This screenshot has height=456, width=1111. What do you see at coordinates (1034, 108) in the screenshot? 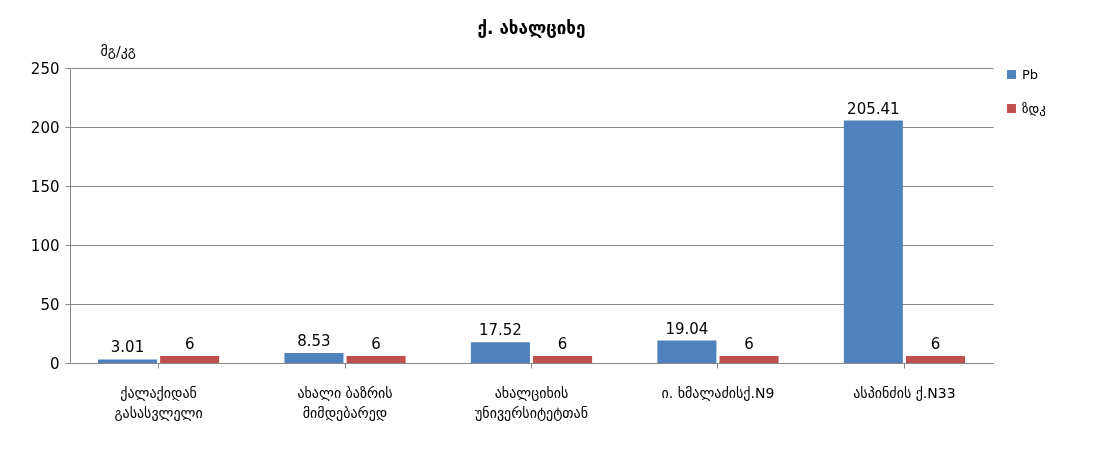
I see `legend-label: ზდკ` at bounding box center [1034, 108].